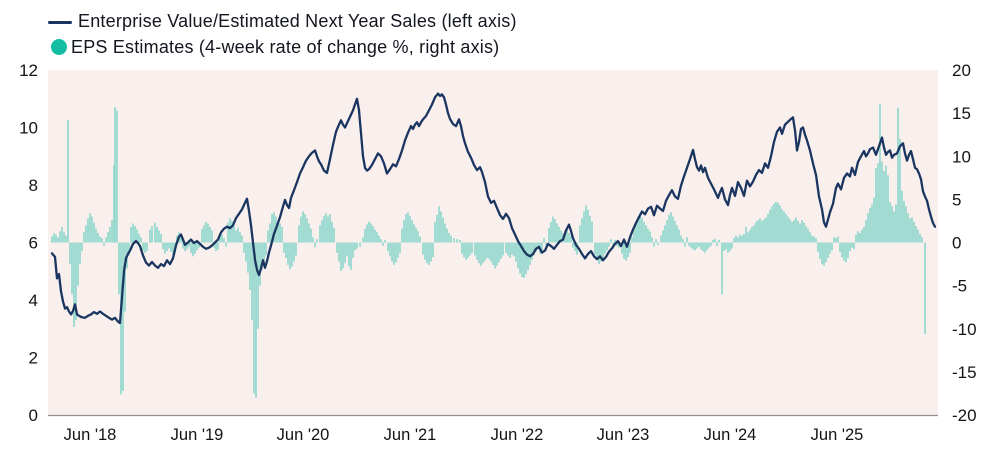 Image resolution: width=1002 pixels, height=453 pixels. Describe the element at coordinates (33, 300) in the screenshot. I see `left-axis-tick-label: 4` at that location.